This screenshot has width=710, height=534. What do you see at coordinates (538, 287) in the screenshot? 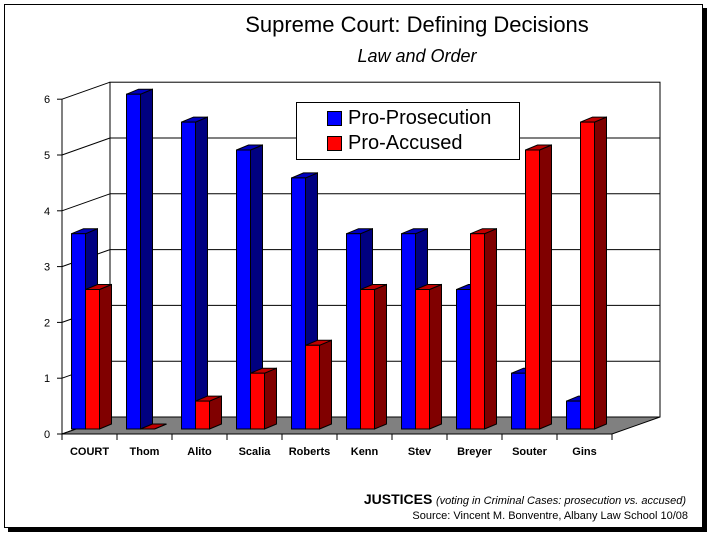
I see `bar-pro-accused-souter` at bounding box center [538, 287].